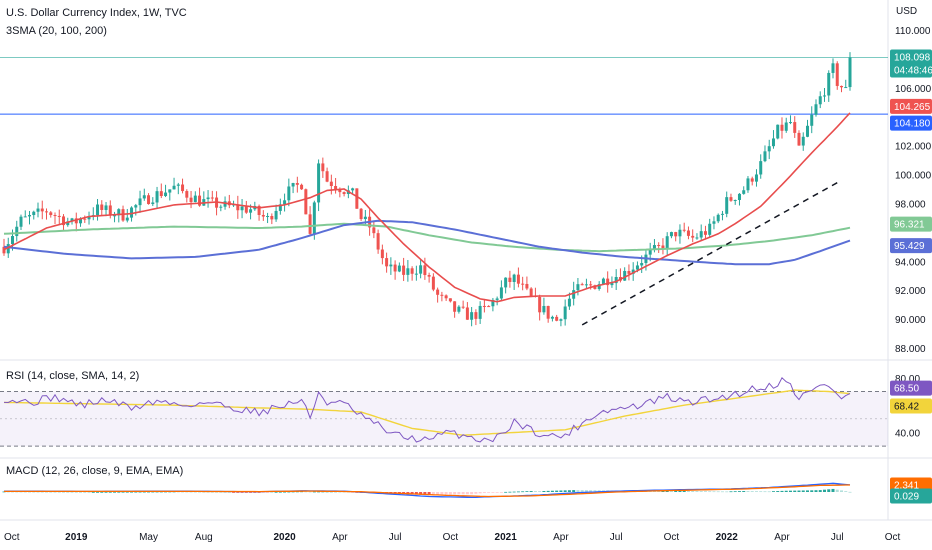 The image size is (932, 550). Describe the element at coordinates (909, 246) in the screenshot. I see `price-label: 95.429` at that location.